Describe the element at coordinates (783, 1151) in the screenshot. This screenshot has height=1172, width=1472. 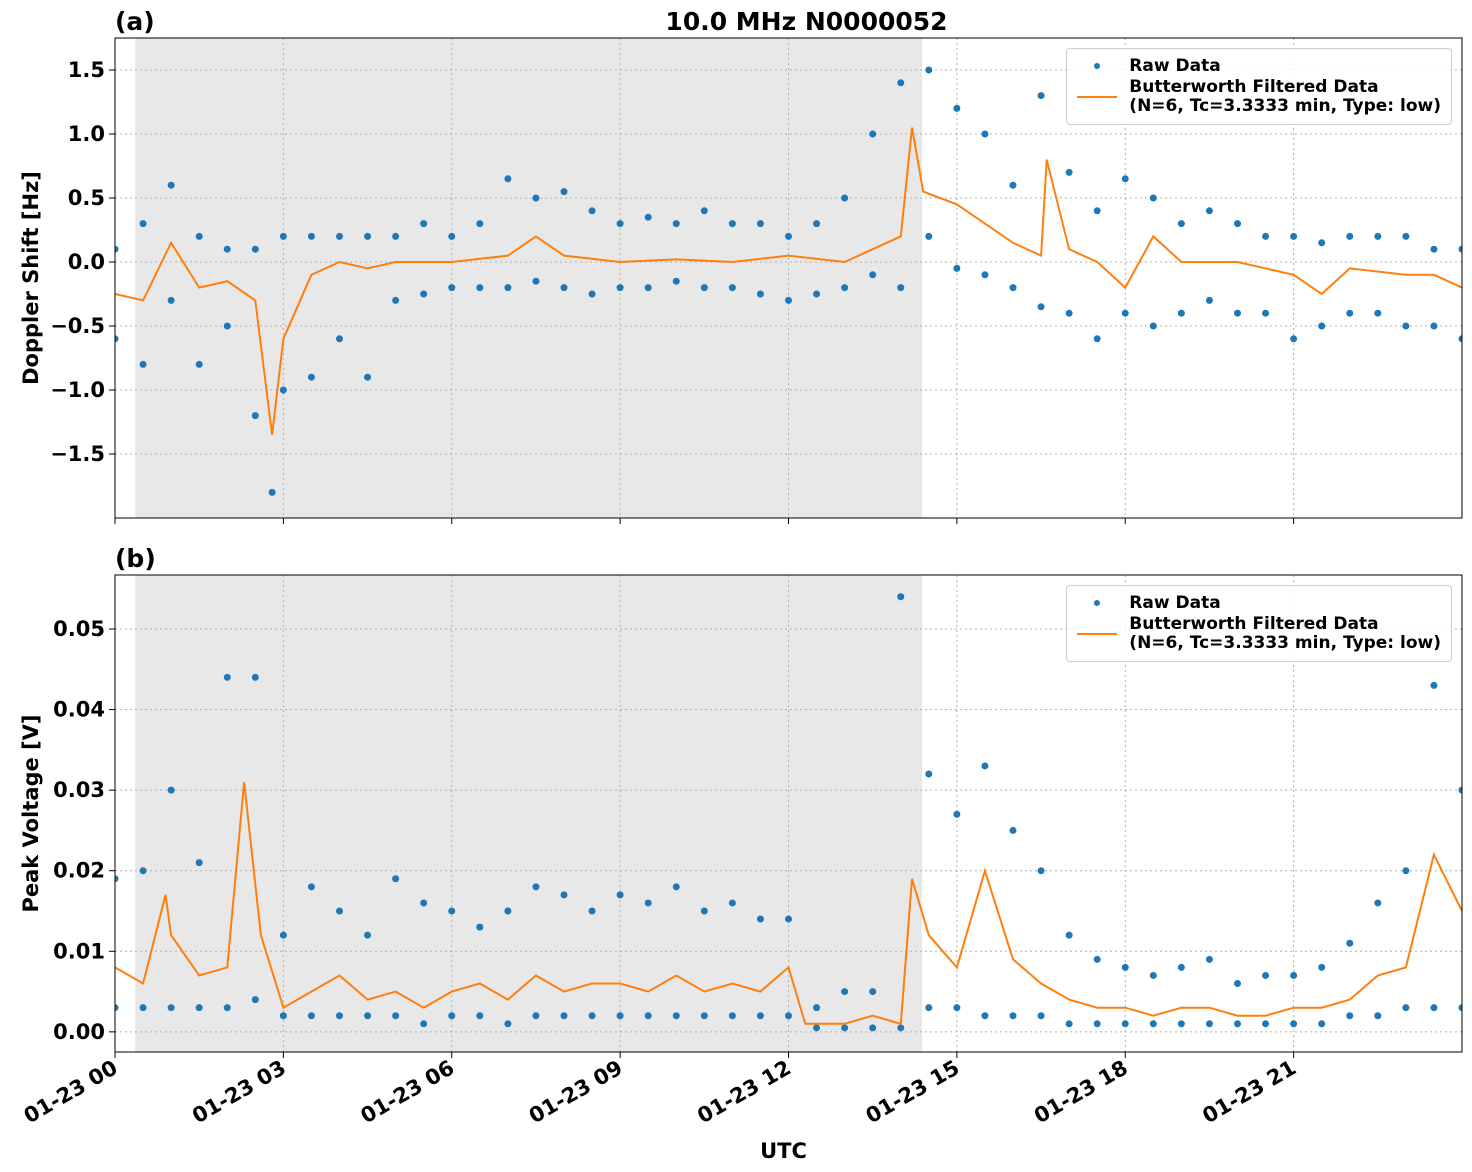
I see `x-axis-label: UTC` at that location.